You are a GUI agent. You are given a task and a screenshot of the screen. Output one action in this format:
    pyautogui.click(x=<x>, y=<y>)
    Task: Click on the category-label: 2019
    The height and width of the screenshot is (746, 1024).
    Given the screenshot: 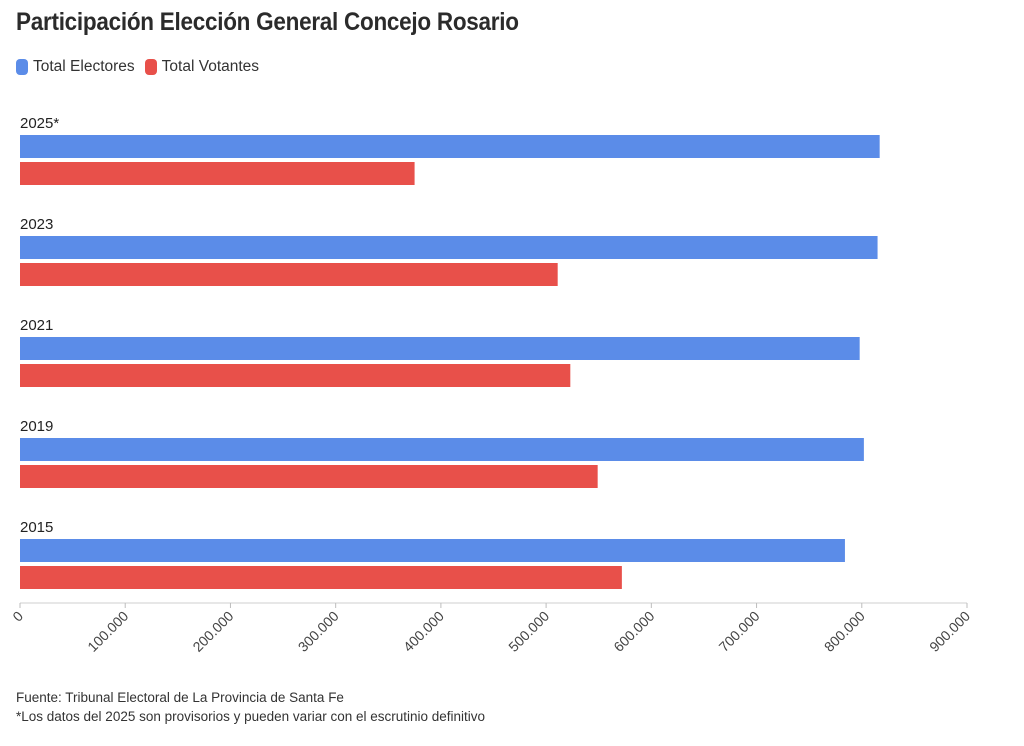 What is the action you would take?
    pyautogui.click(x=36, y=426)
    